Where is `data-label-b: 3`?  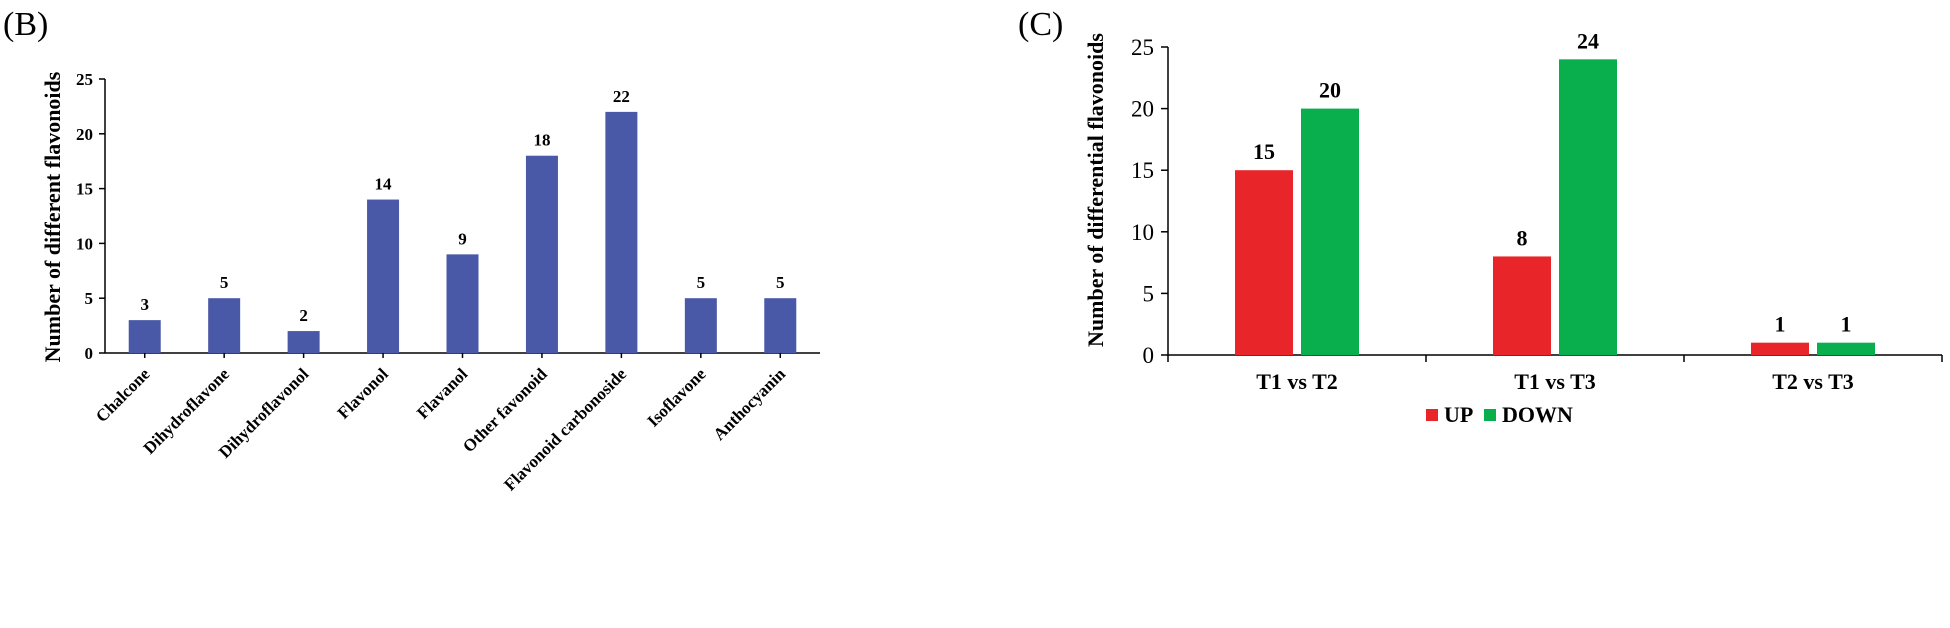 data-label-b: 3 is located at coordinates (144, 304).